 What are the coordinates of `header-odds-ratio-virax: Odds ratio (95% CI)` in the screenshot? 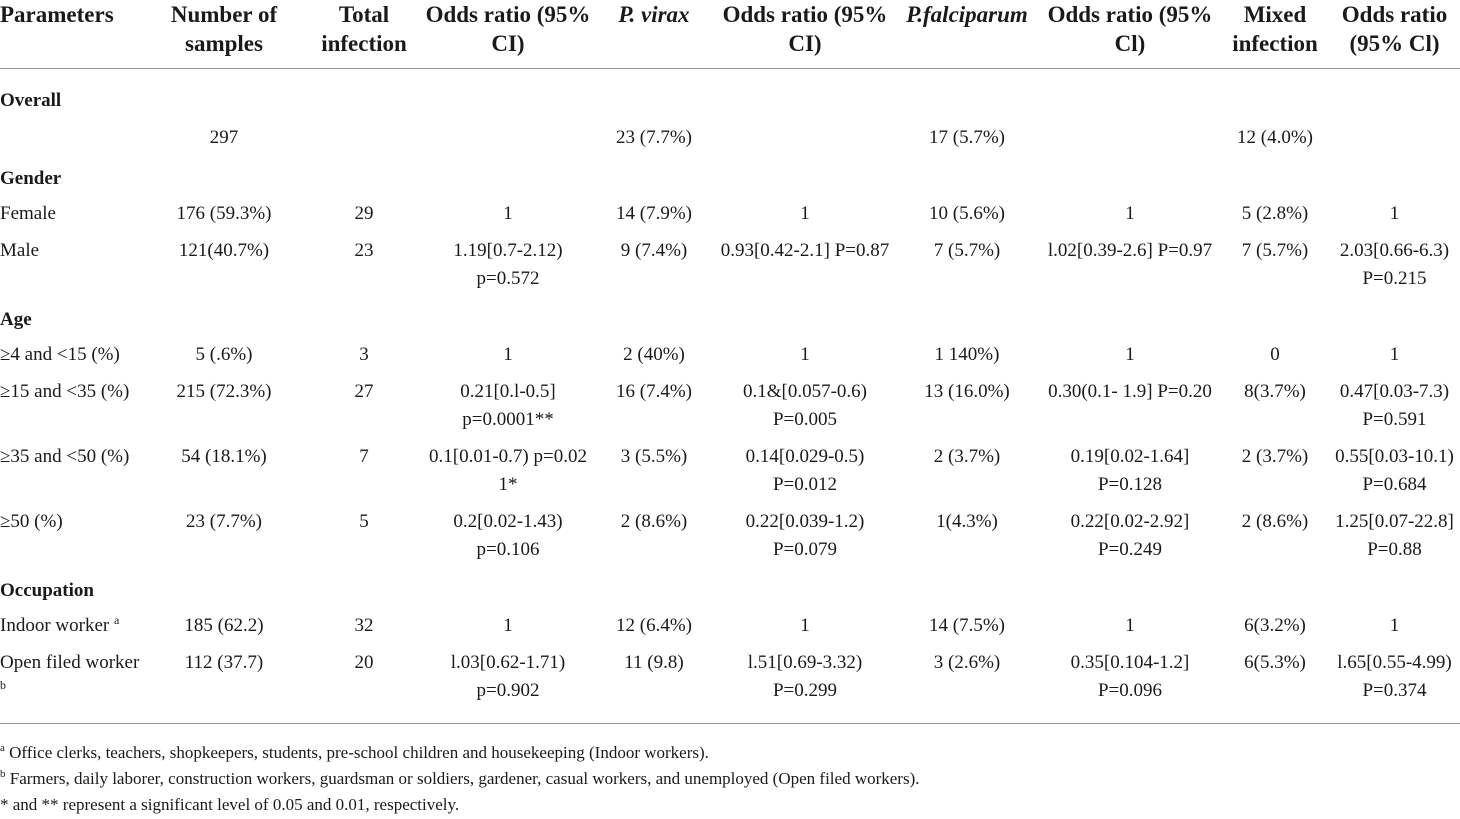 It's located at (805, 34).